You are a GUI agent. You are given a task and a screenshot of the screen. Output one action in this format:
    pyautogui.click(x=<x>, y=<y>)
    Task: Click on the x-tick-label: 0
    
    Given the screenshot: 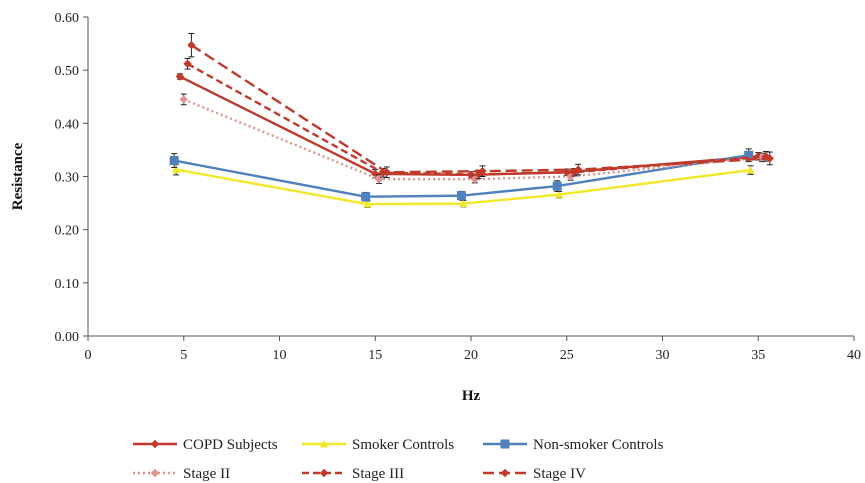 What is the action you would take?
    pyautogui.click(x=88, y=355)
    